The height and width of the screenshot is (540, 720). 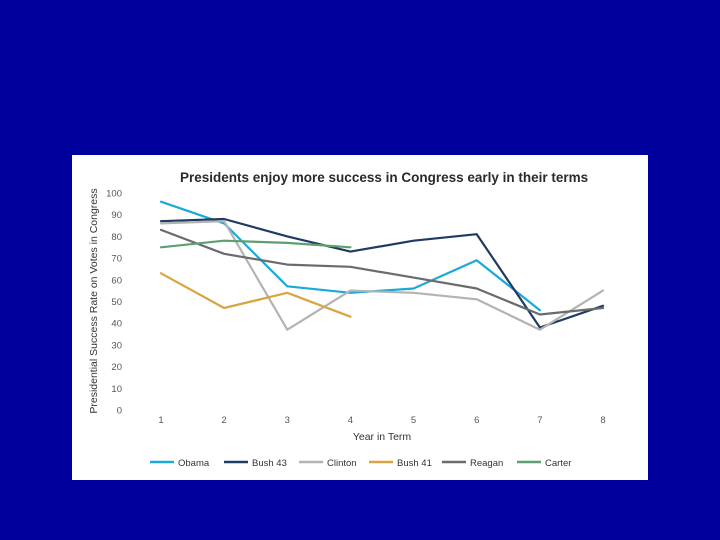 I want to click on series-line-obama, so click(x=350, y=256).